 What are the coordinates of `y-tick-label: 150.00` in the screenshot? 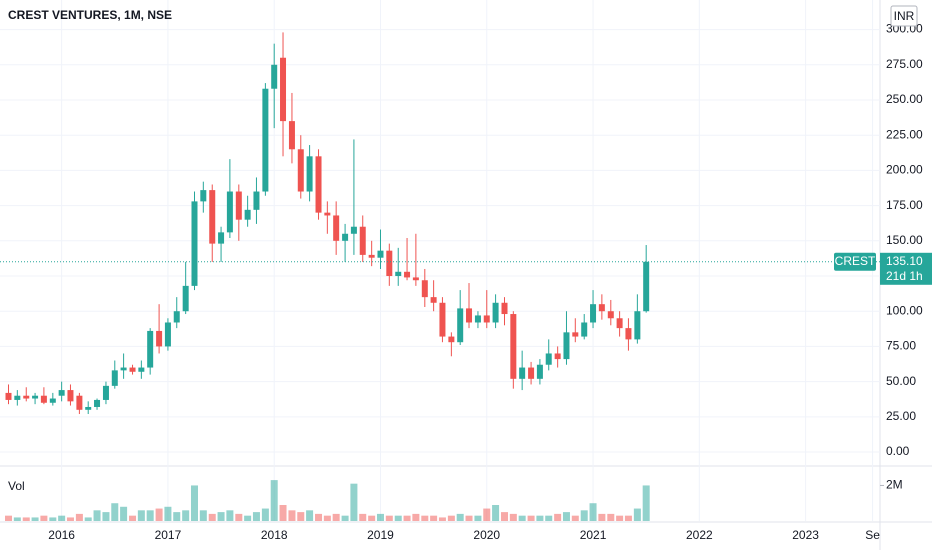 It's located at (904, 240).